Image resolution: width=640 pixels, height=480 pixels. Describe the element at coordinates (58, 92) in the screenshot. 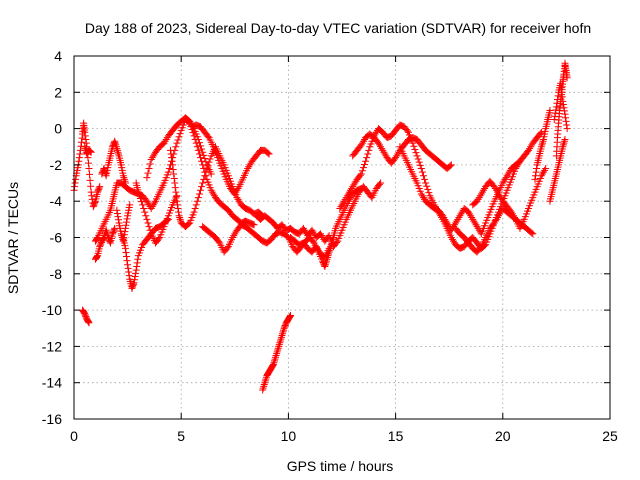

I see `y-tick-label: 2` at that location.